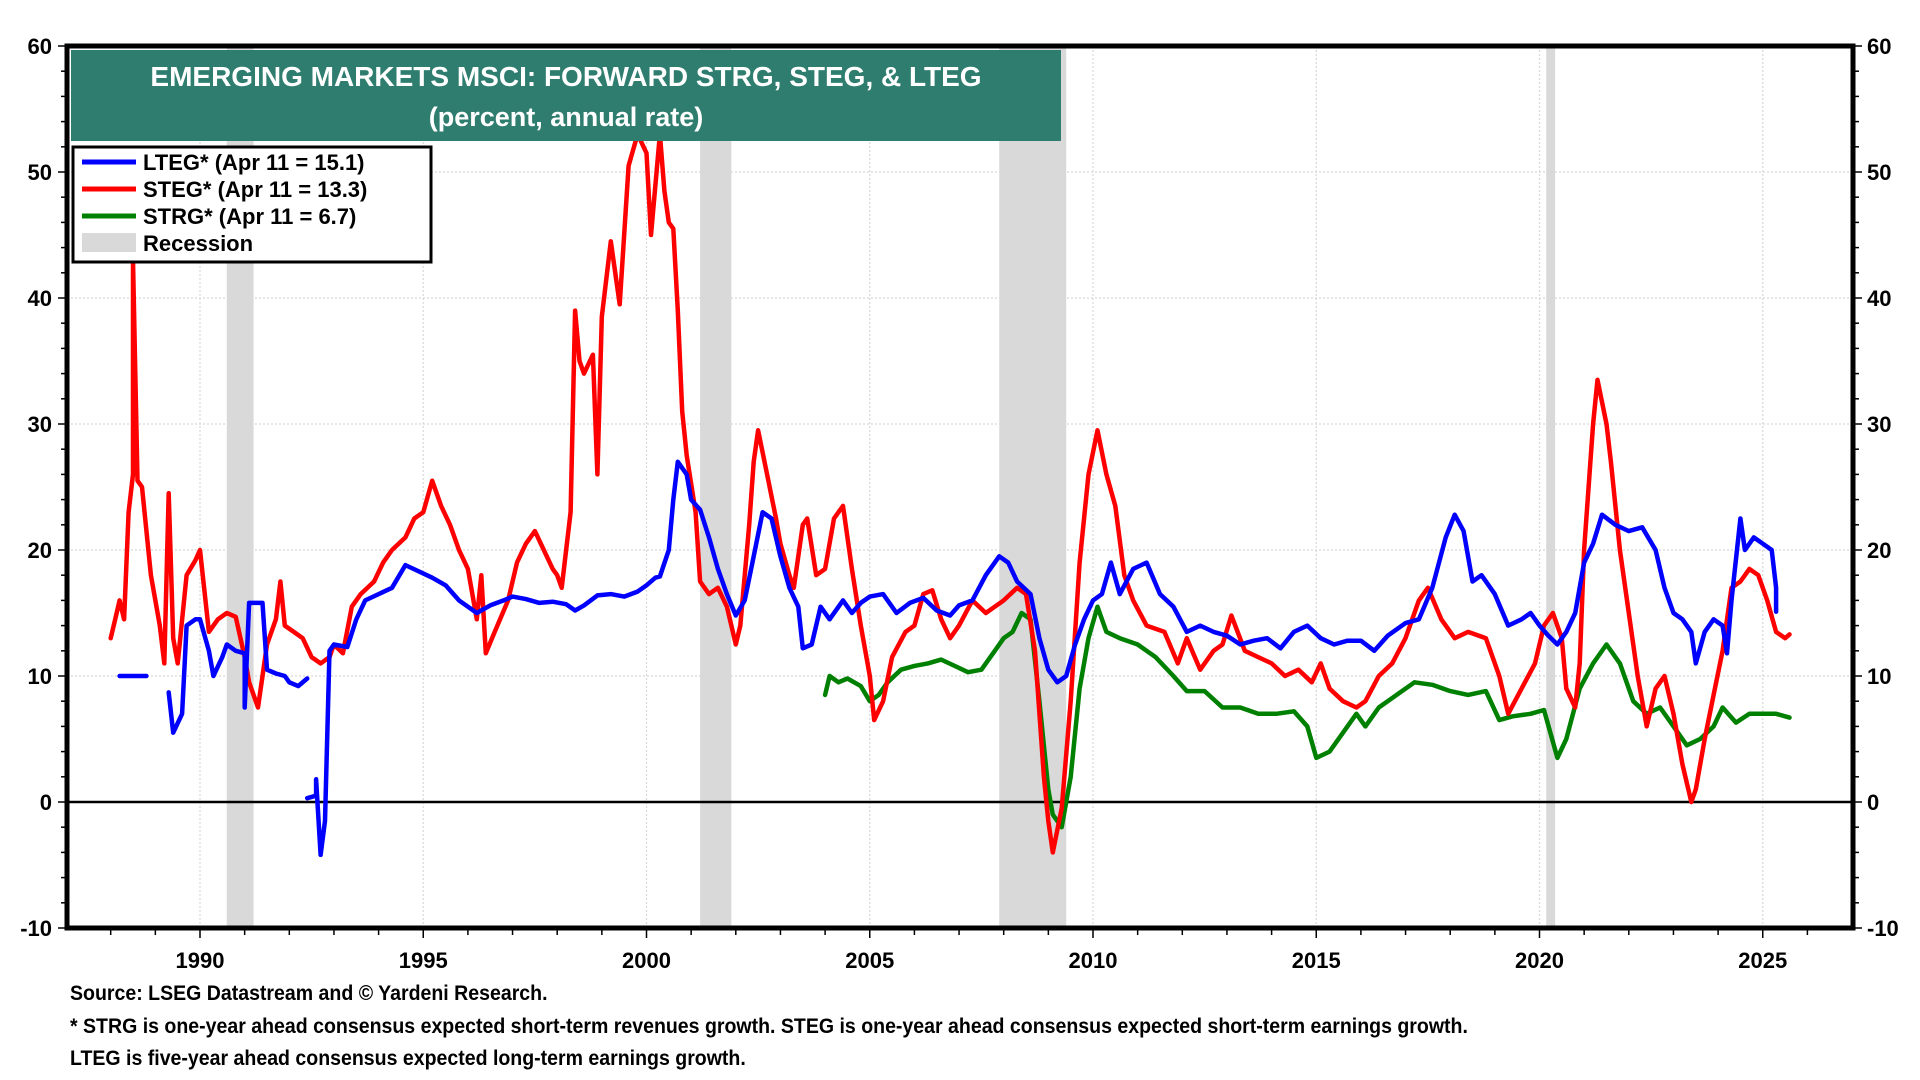 This screenshot has height=1080, width=1920. What do you see at coordinates (254, 162) in the screenshot?
I see `legend-label-lteg: LTEG* (Apr 11 = 15.1)` at bounding box center [254, 162].